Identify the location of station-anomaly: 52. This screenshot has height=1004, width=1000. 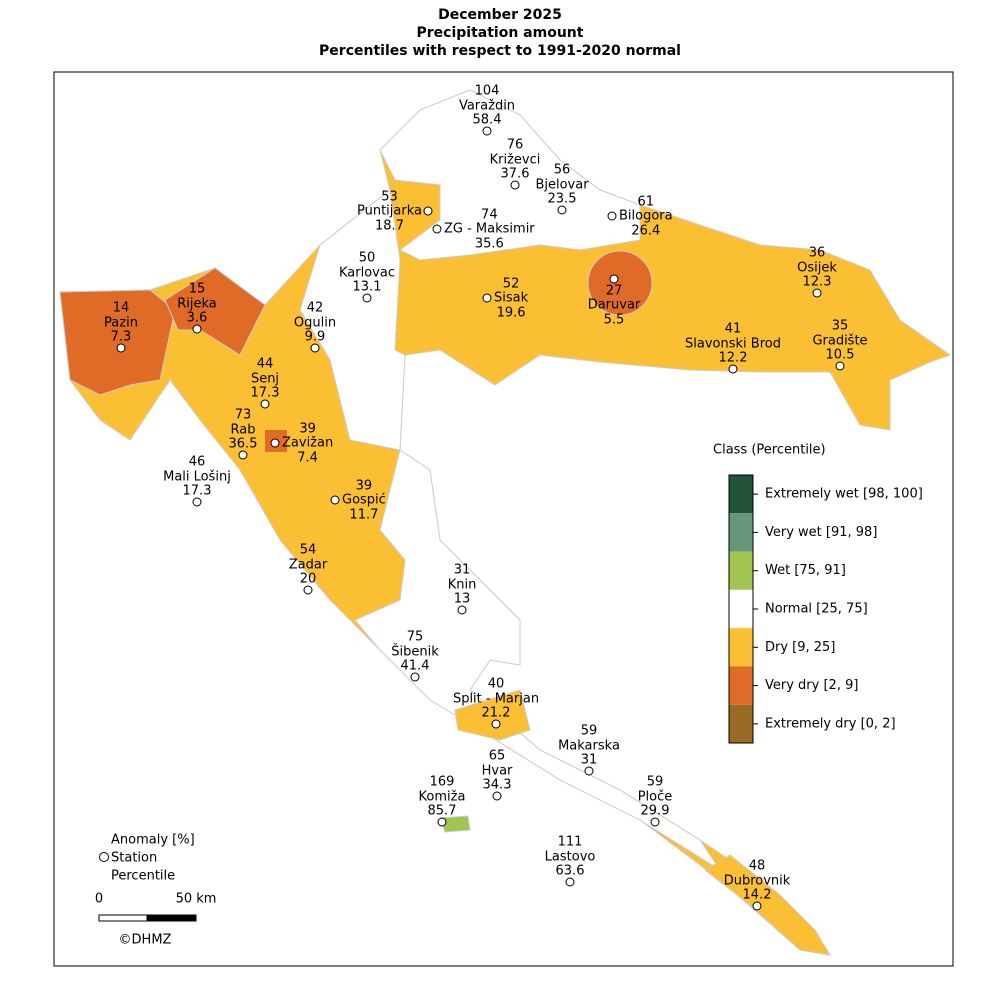
(511, 284).